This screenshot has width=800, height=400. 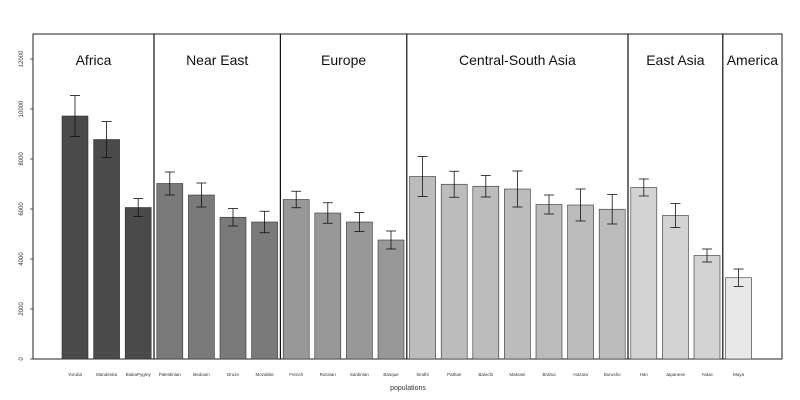 What do you see at coordinates (612, 374) in the screenshot?
I see `category-label: Burusho` at bounding box center [612, 374].